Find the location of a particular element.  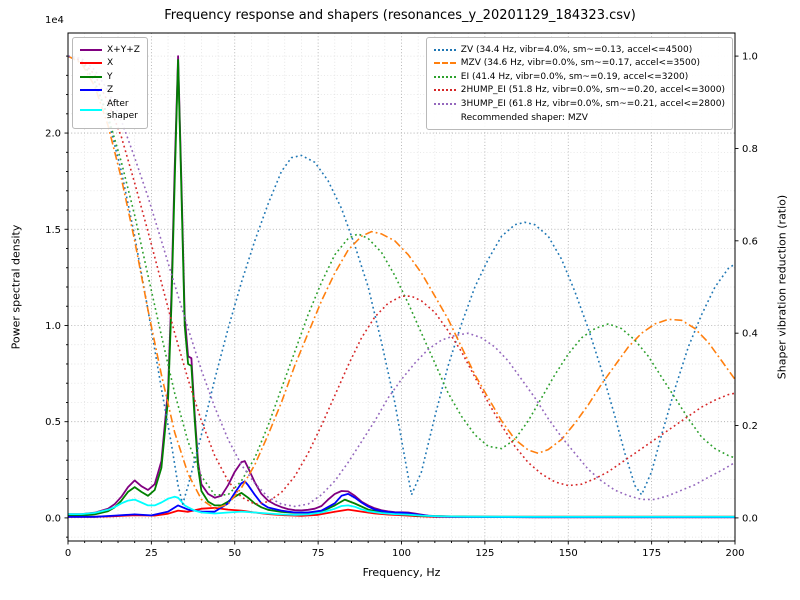

line-swatch-zv is located at coordinates (444, 49).